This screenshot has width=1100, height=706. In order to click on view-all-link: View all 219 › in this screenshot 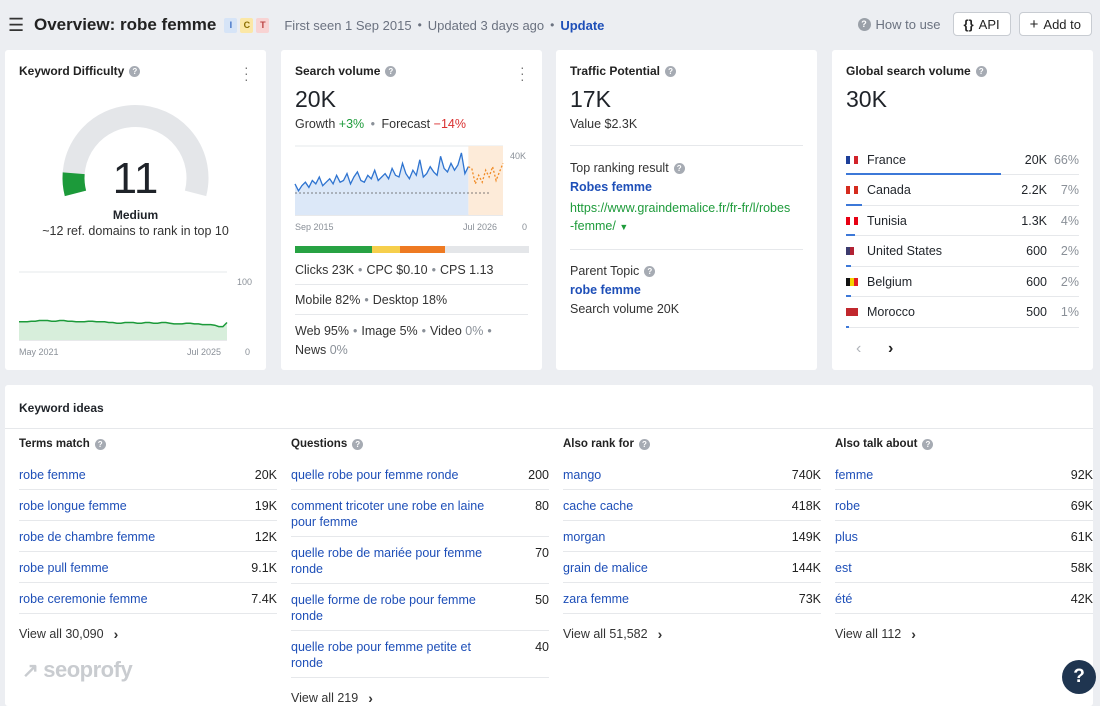, I will do `click(420, 692)`.